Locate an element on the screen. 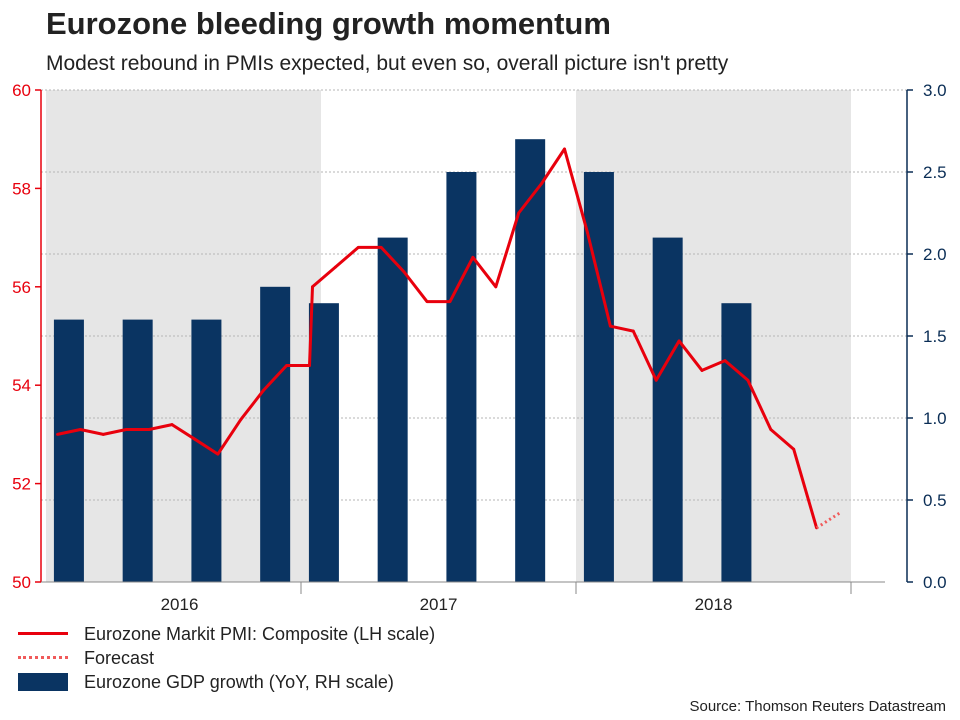 Image resolution: width=960 pixels, height=720 pixels. gdp-bar-2017Q1 is located at coordinates (323, 442).